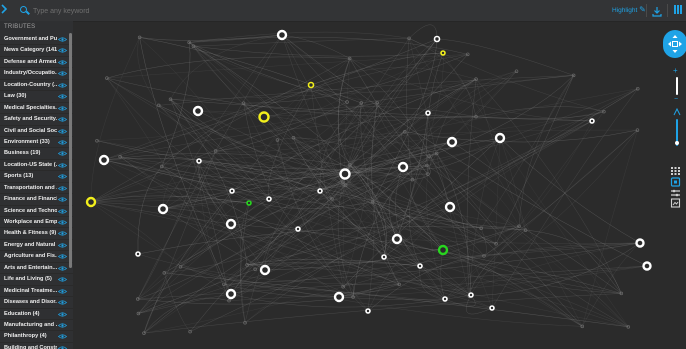 The width and height of the screenshot is (686, 349). Describe the element at coordinates (677, 86) in the screenshot. I see `zoom-slider` at that location.